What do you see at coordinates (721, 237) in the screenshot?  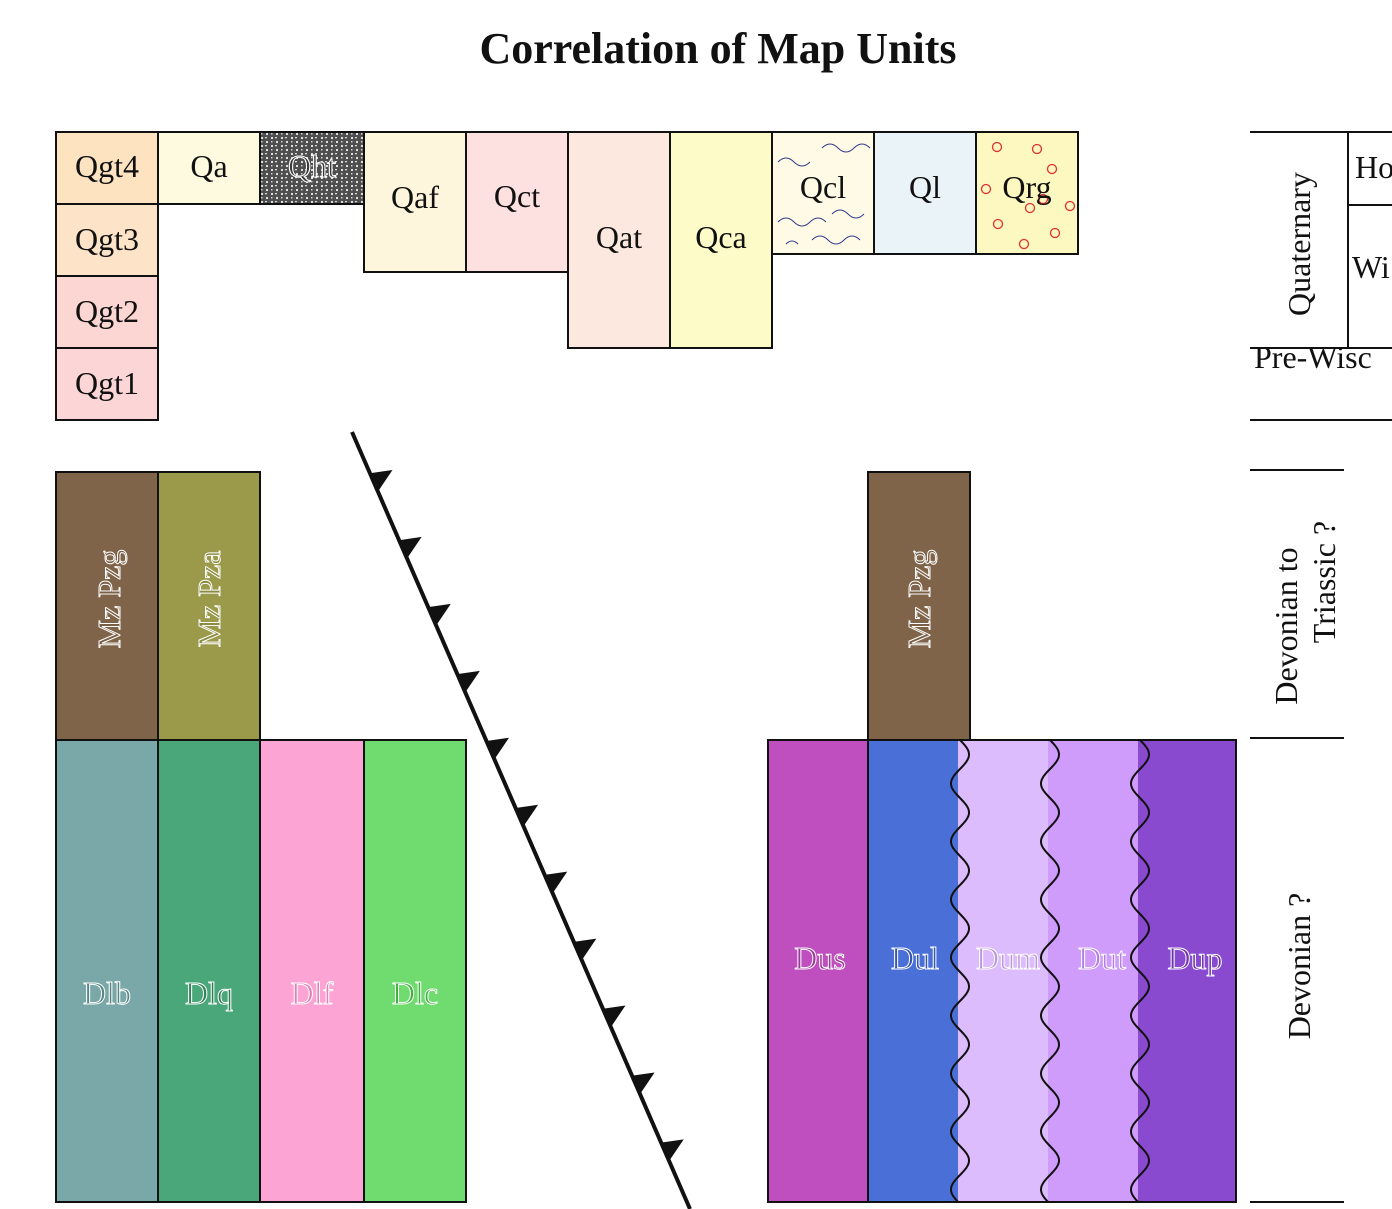 I see `unit-label-qca: Qca` at bounding box center [721, 237].